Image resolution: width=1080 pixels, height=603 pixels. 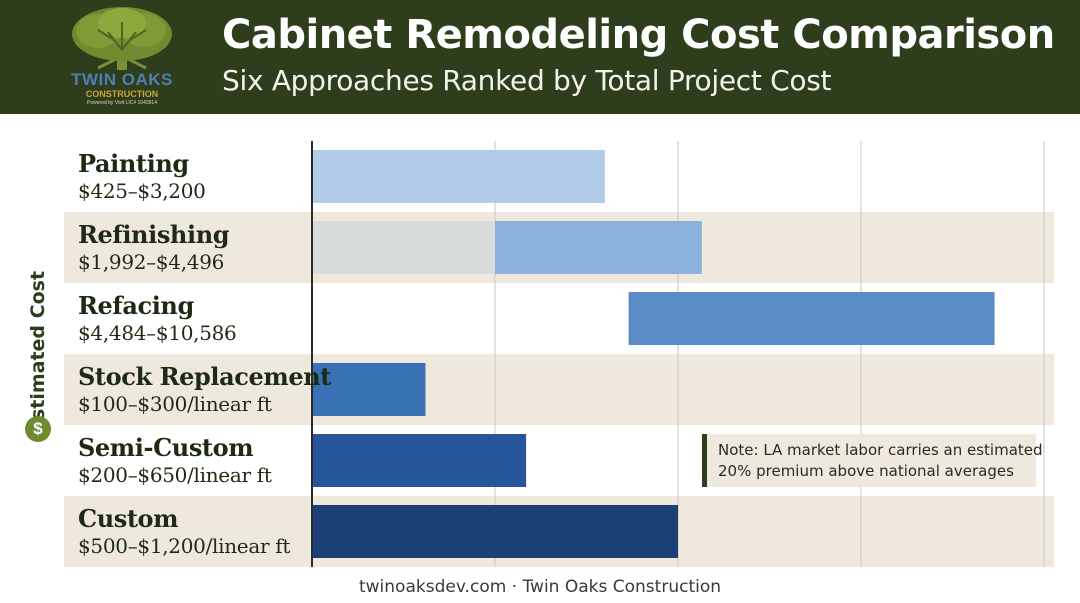 What do you see at coordinates (133, 163) in the screenshot?
I see `category-name: Painting` at bounding box center [133, 163].